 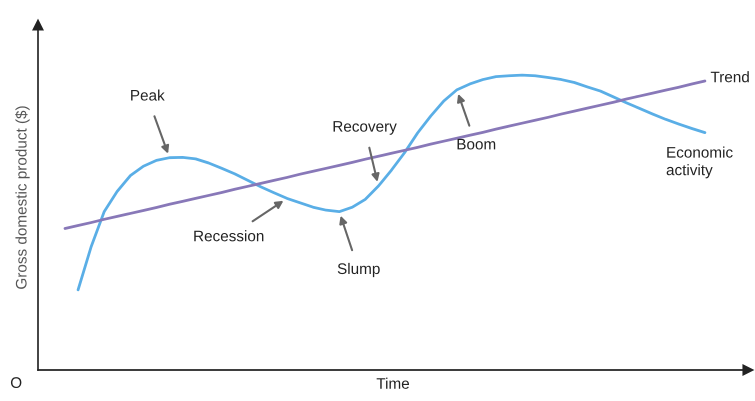 I want to click on annotation: Peak, so click(x=148, y=95).